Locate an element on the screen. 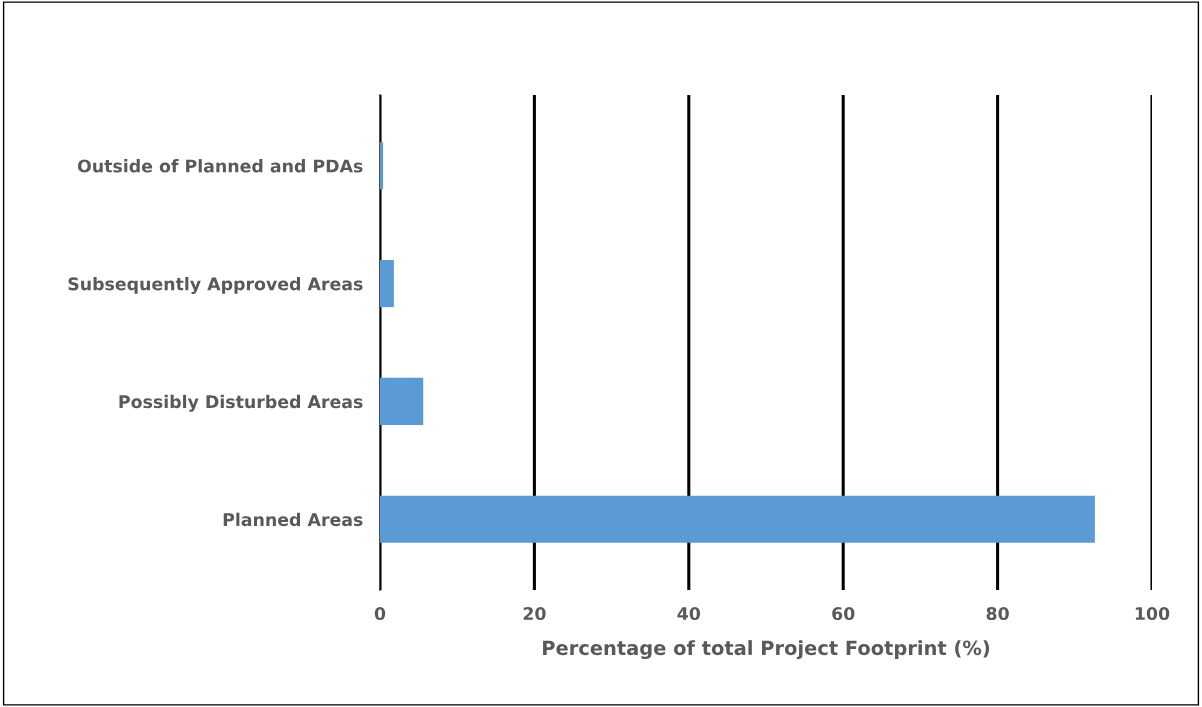 The width and height of the screenshot is (1202, 707). x-tick-label: 40 is located at coordinates (689, 613).